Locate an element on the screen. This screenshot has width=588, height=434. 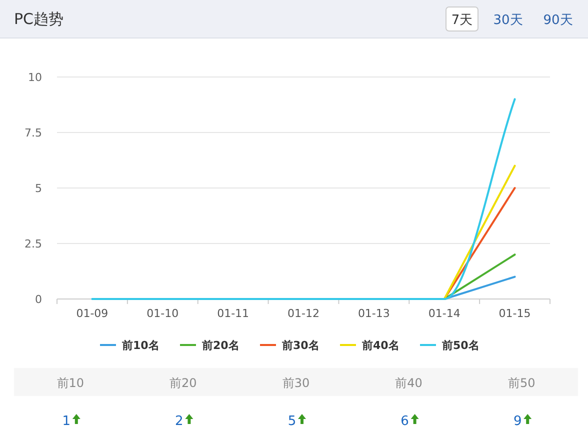
y-tick-label: 5 is located at coordinates (38, 188).